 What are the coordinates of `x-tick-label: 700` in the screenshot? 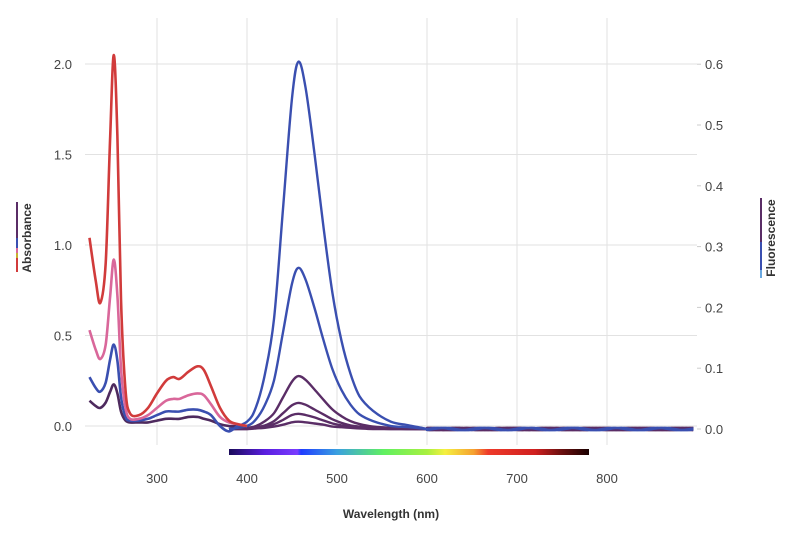 It's located at (517, 478).